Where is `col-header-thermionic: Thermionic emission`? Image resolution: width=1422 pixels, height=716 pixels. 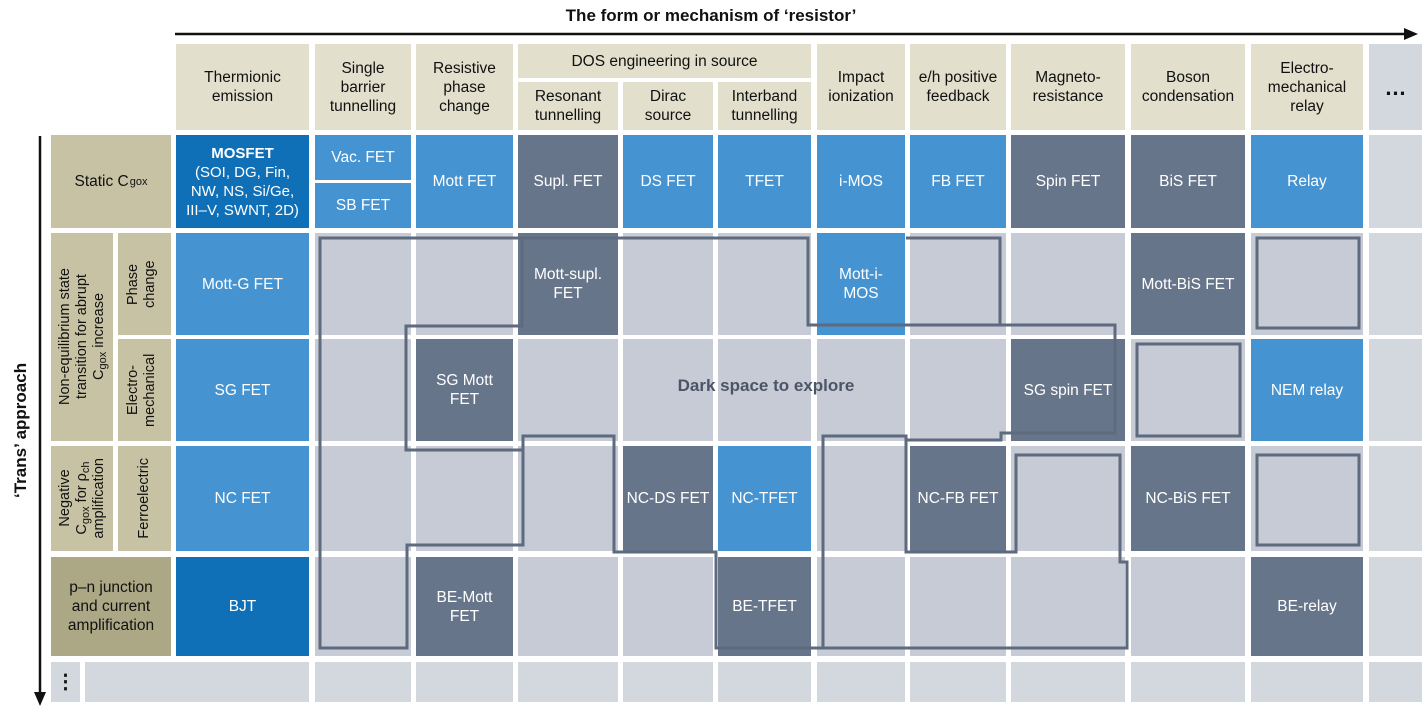
col-header-thermionic: Thermionic emission is located at coordinates (242, 87).